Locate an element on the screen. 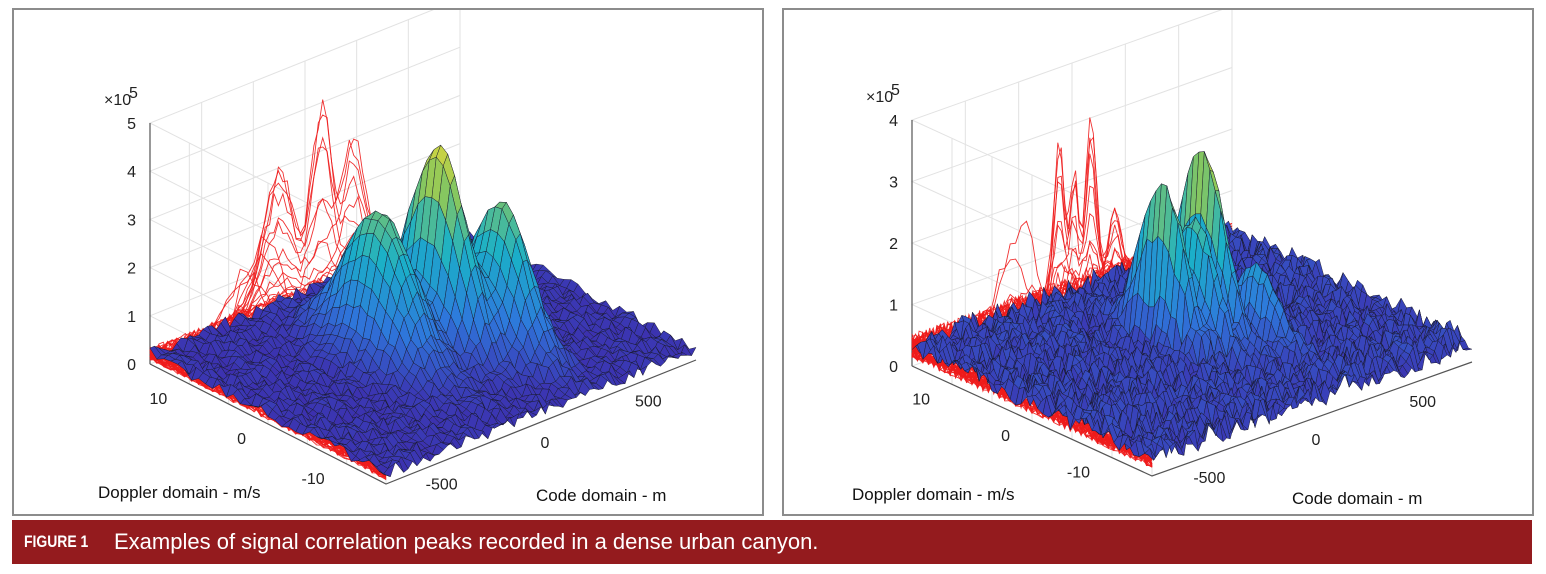 The image size is (1546, 574). doppler-tick-label: -10 is located at coordinates (313, 479).